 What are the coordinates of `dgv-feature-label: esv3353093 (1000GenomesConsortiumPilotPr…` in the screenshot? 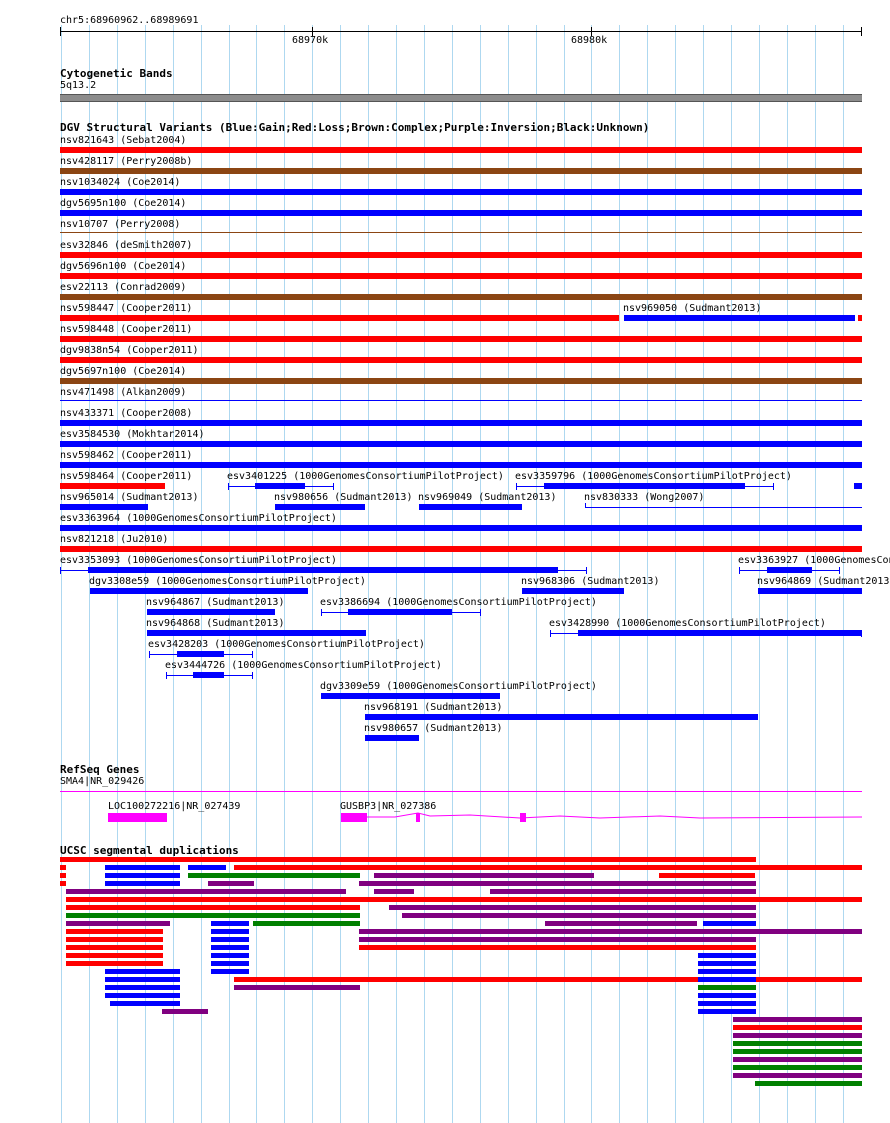 It's located at (198, 560).